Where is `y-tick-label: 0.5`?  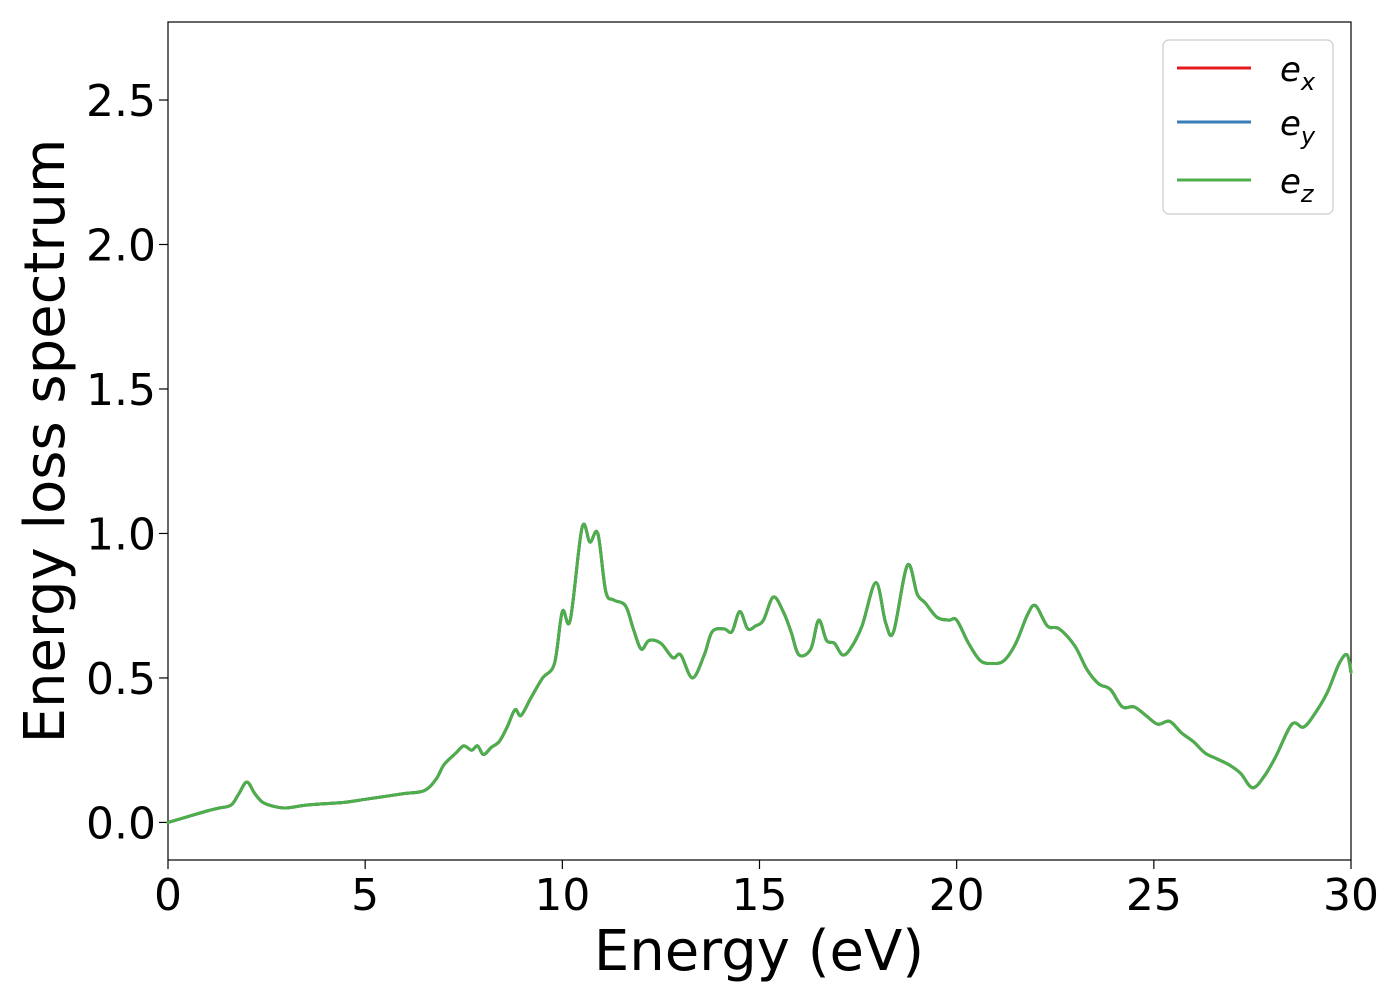
y-tick-label: 0.5 is located at coordinates (121, 679).